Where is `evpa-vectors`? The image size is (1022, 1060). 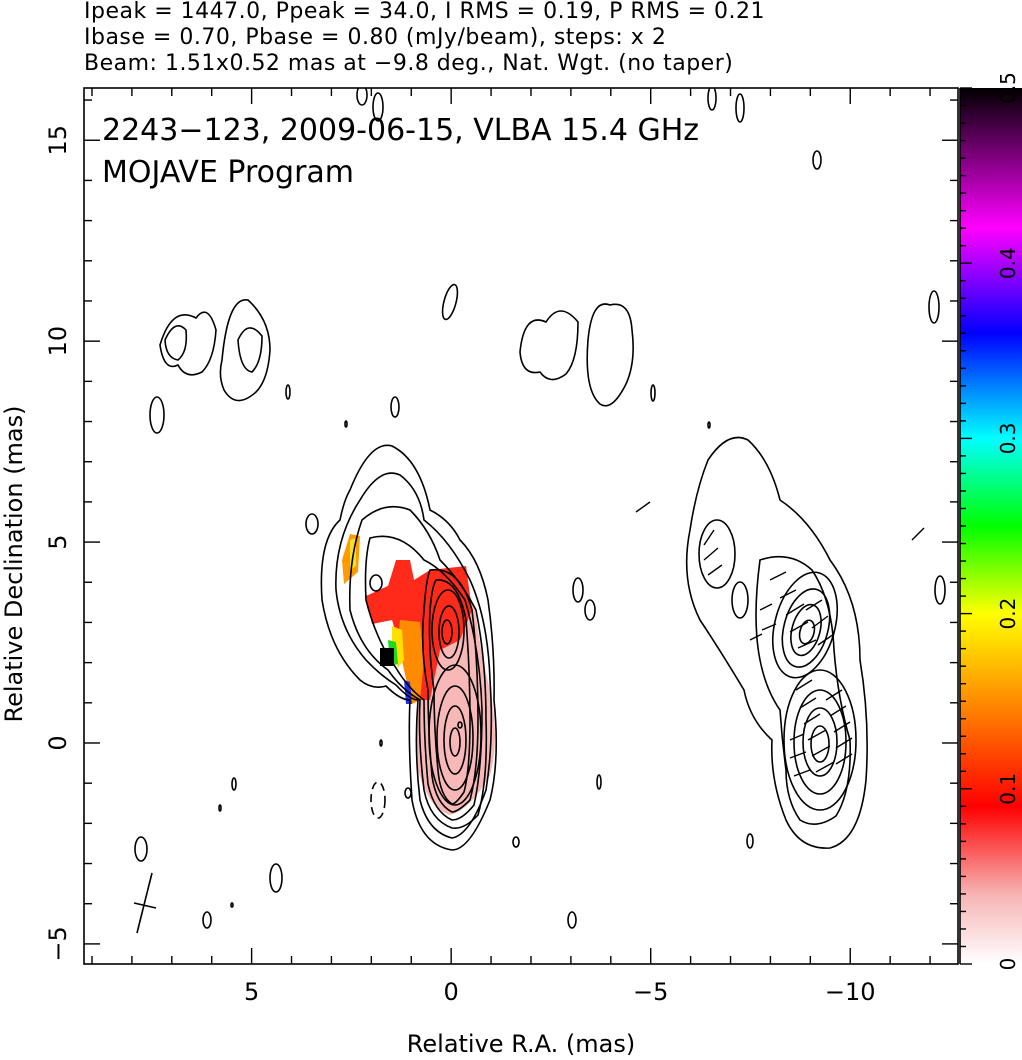
evpa-vectors is located at coordinates (780, 639).